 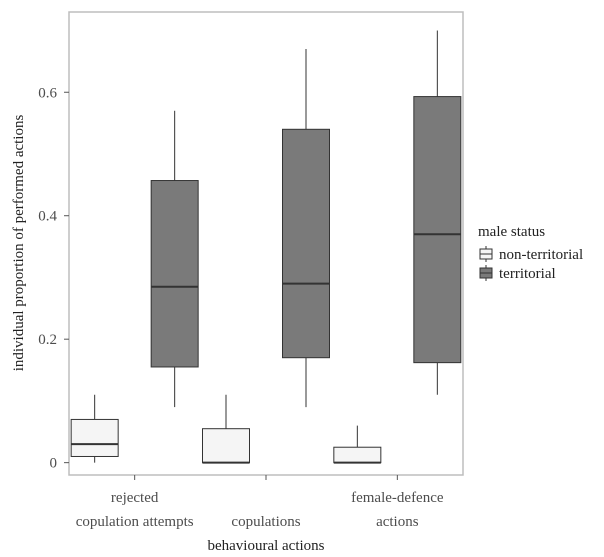 I want to click on legend: male status non-territorial territorial, so click(x=530, y=253).